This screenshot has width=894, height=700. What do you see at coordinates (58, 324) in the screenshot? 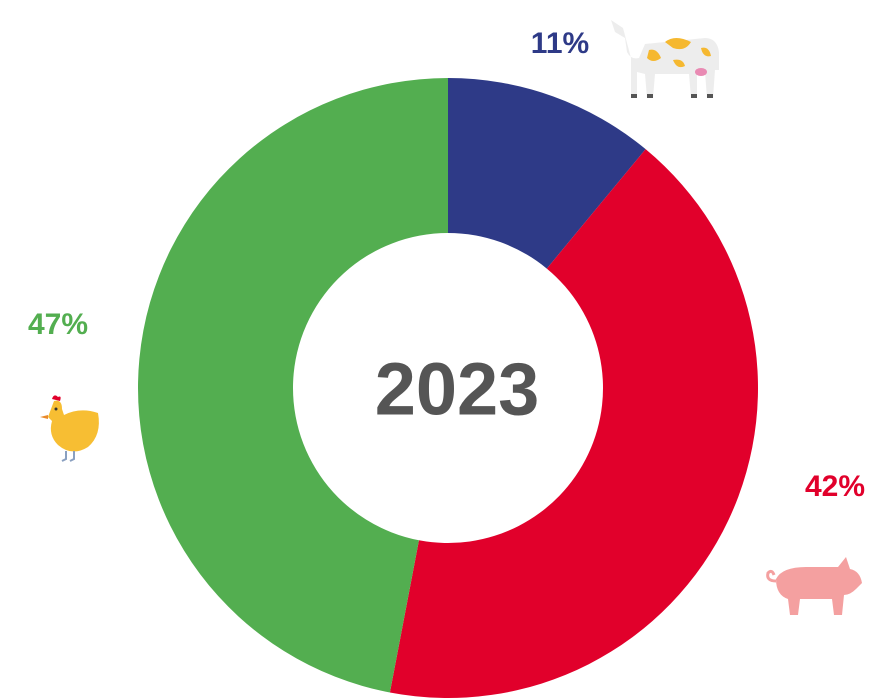
I see `value-label: 47%` at bounding box center [58, 324].